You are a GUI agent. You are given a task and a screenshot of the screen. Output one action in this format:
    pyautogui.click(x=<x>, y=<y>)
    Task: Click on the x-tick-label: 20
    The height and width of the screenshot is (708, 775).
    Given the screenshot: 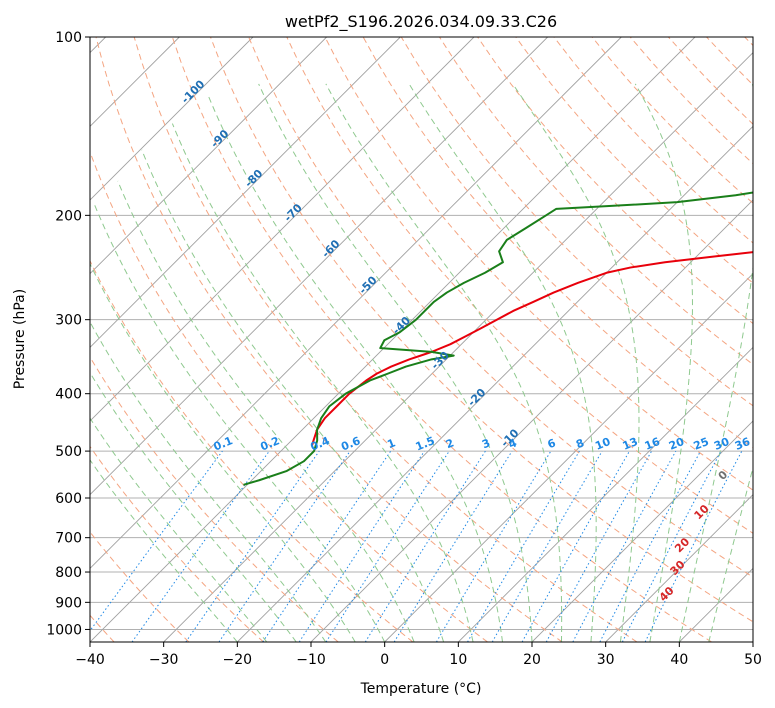 What is the action you would take?
    pyautogui.click(x=532, y=660)
    